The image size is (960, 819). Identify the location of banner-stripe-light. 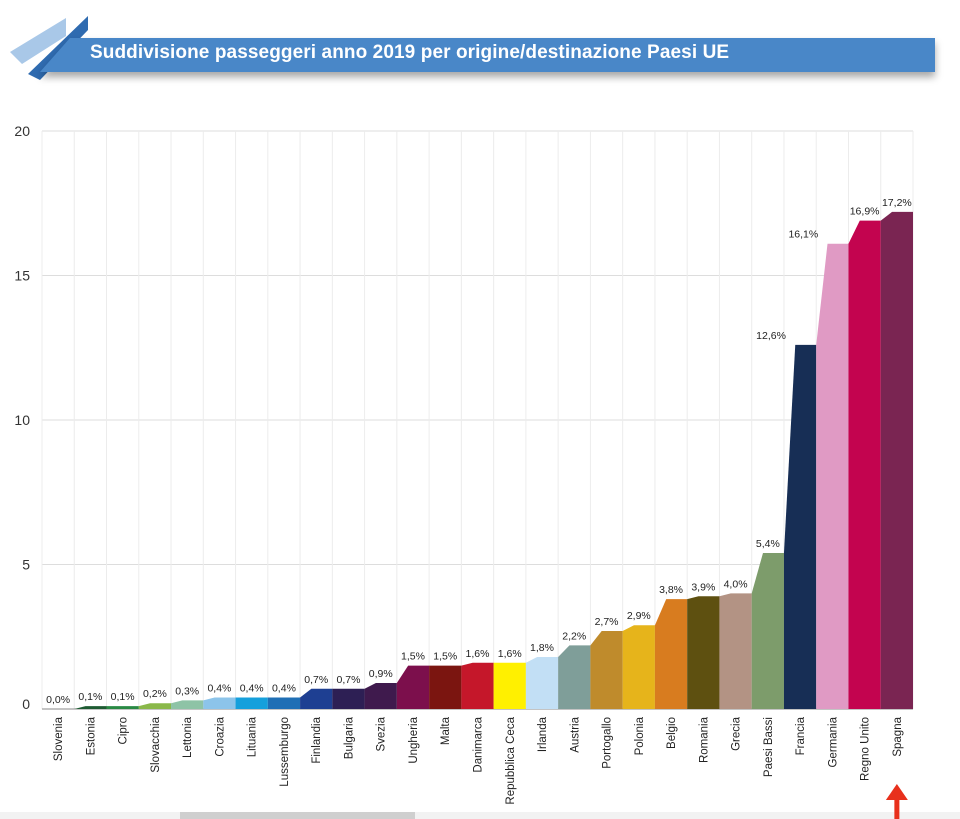
(38, 41).